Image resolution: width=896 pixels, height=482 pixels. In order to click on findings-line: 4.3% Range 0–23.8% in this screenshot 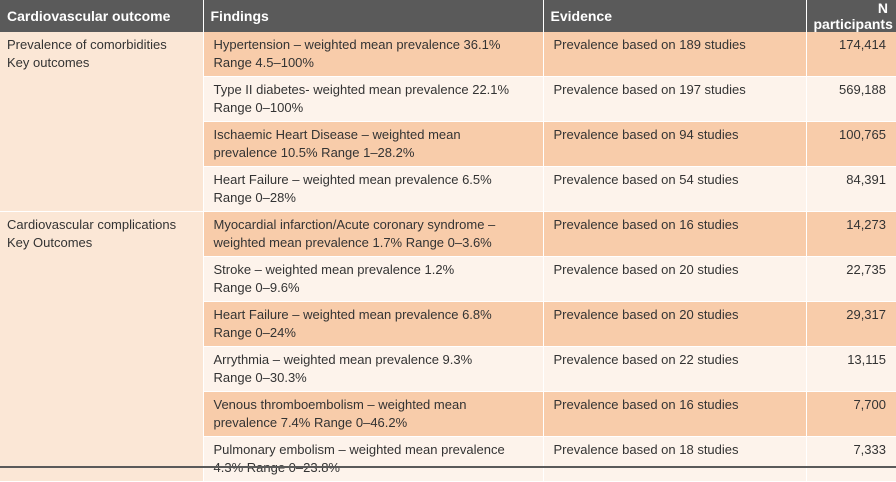, I will do `click(375, 468)`.